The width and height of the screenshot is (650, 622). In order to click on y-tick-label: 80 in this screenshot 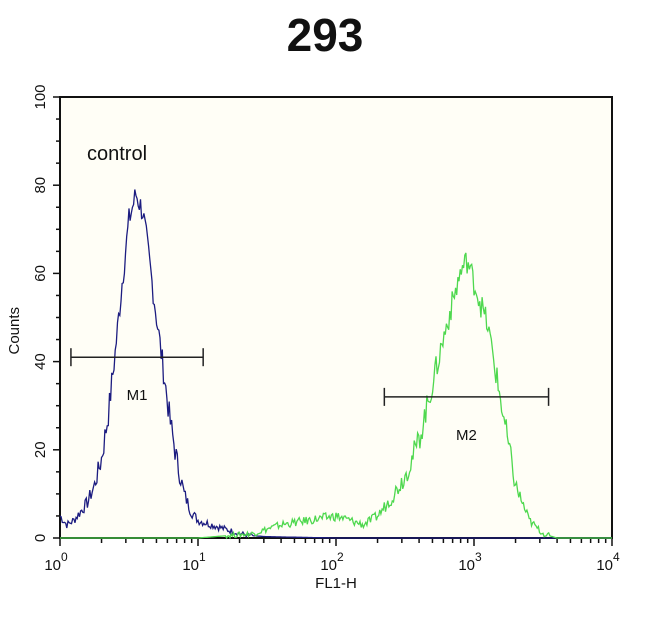, I will do `click(40, 185)`.